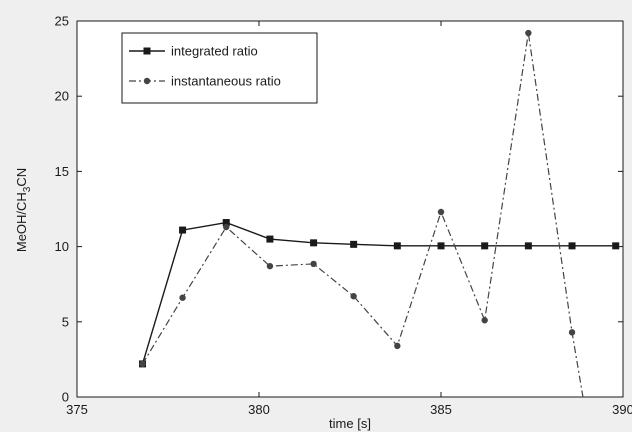  What do you see at coordinates (27, 189) in the screenshot?
I see `y-axis-label-sub: 3` at bounding box center [27, 189].